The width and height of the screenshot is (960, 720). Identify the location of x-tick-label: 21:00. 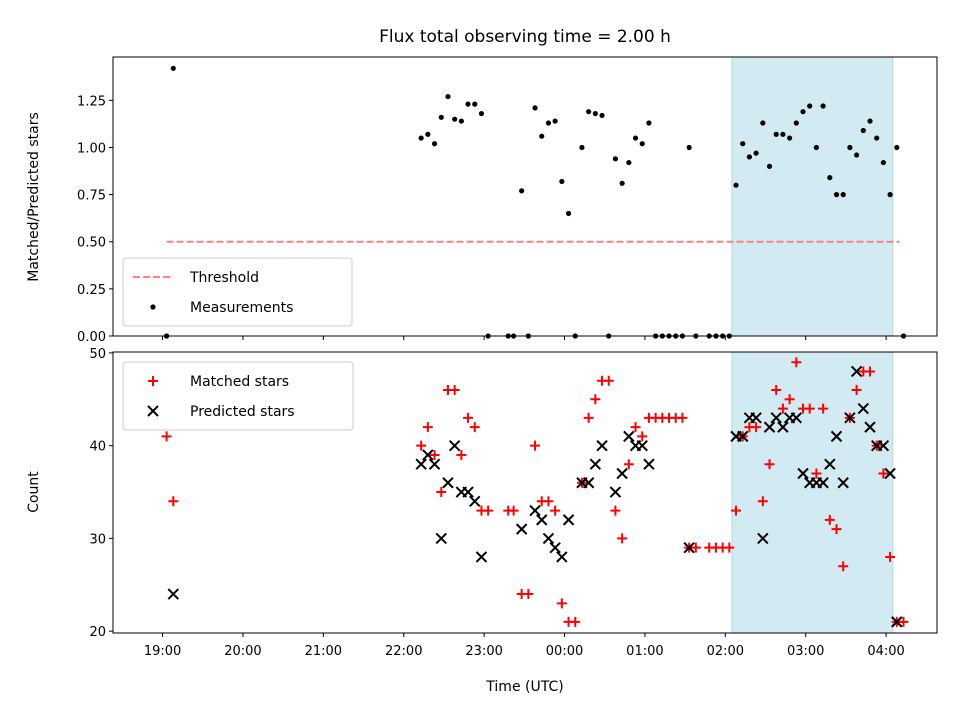
(323, 651).